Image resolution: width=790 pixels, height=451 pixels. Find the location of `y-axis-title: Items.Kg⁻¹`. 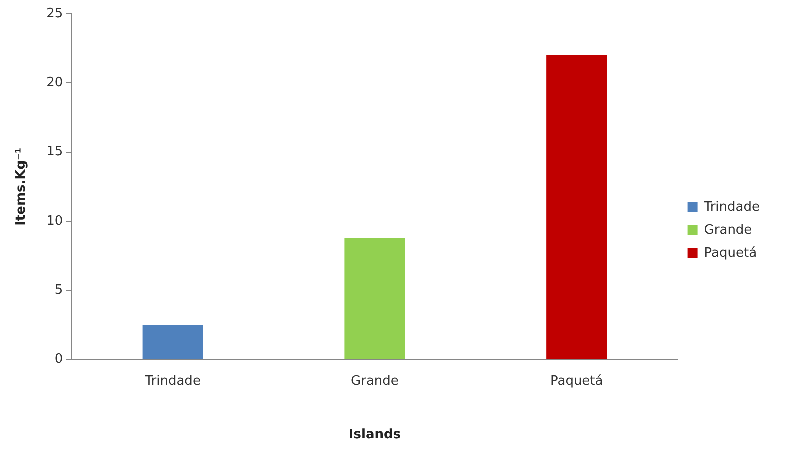

y-axis-title: Items.Kg⁻¹ is located at coordinates (22, 187).